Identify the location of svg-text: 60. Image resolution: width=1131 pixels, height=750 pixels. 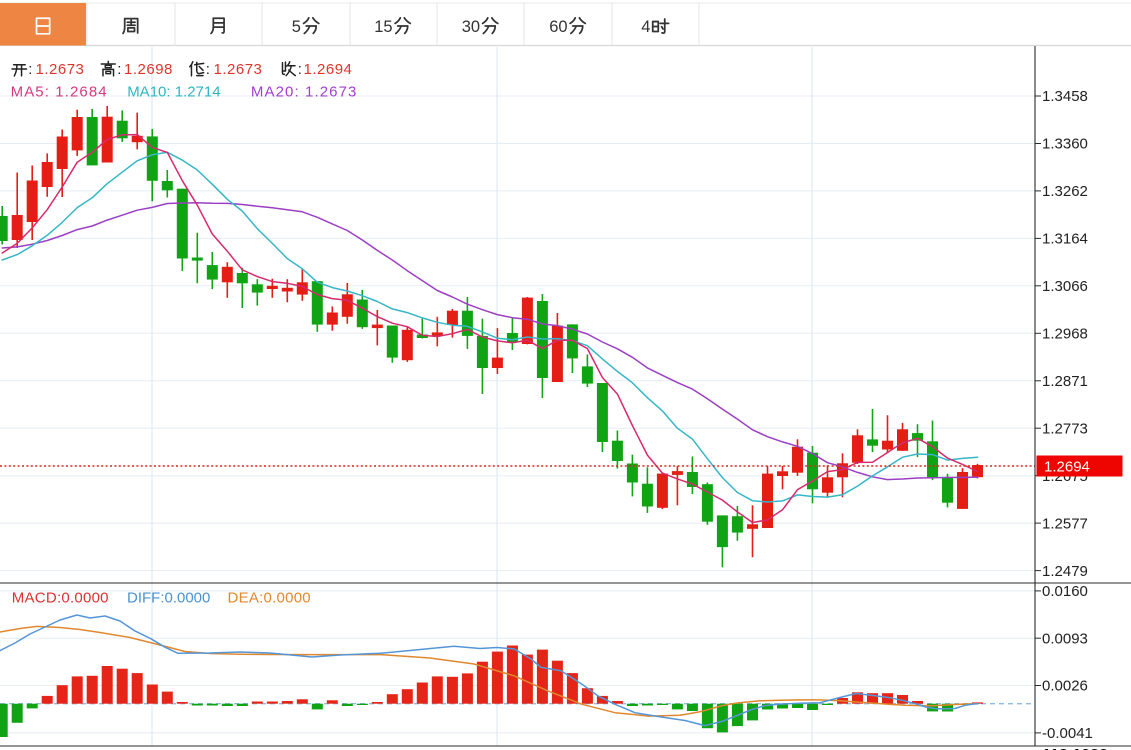
(558, 27).